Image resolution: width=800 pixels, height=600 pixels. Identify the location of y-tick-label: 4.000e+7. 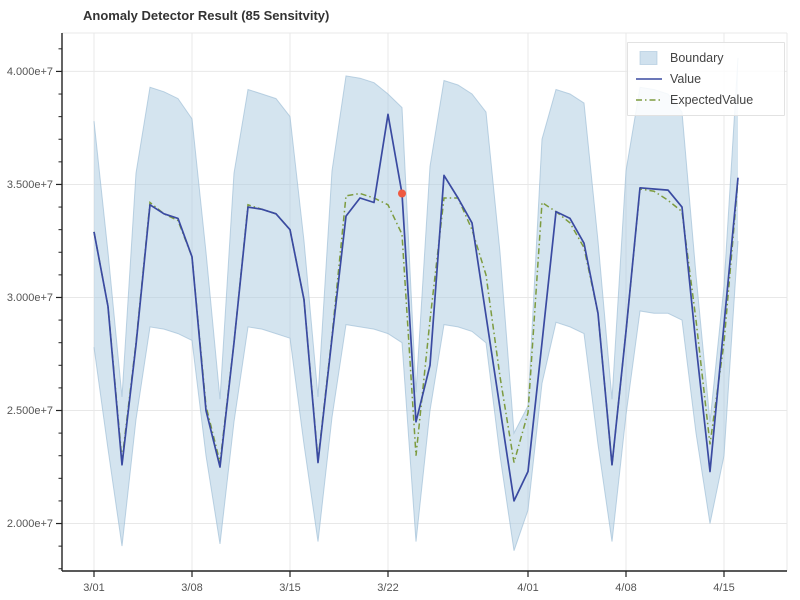
(30, 72).